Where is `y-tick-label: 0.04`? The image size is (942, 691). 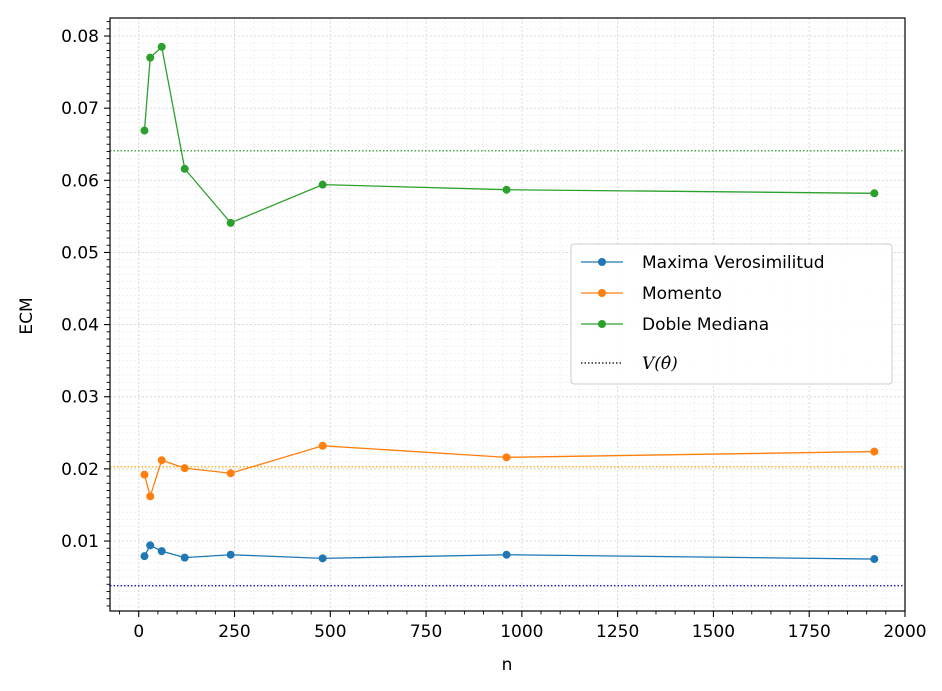
y-tick-label: 0.04 is located at coordinates (80, 326).